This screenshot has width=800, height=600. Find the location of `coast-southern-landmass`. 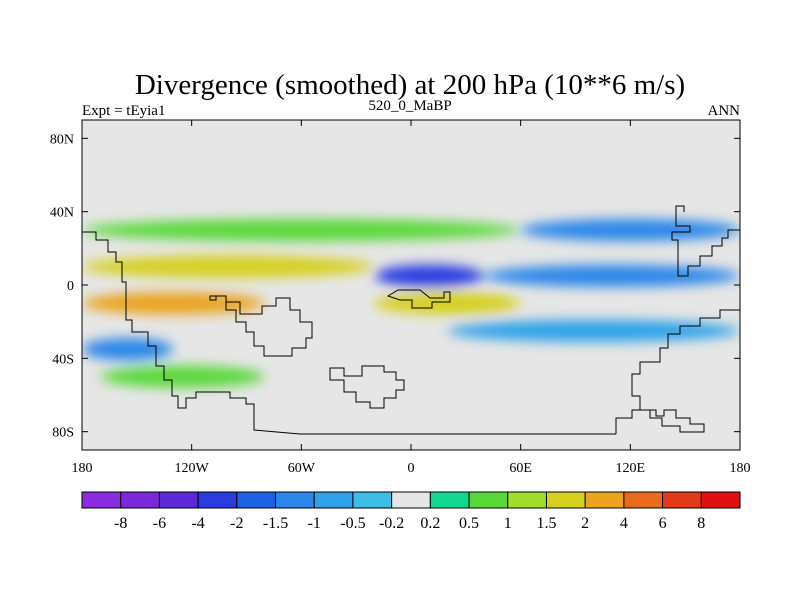

coast-southern-landmass is located at coordinates (367, 387).